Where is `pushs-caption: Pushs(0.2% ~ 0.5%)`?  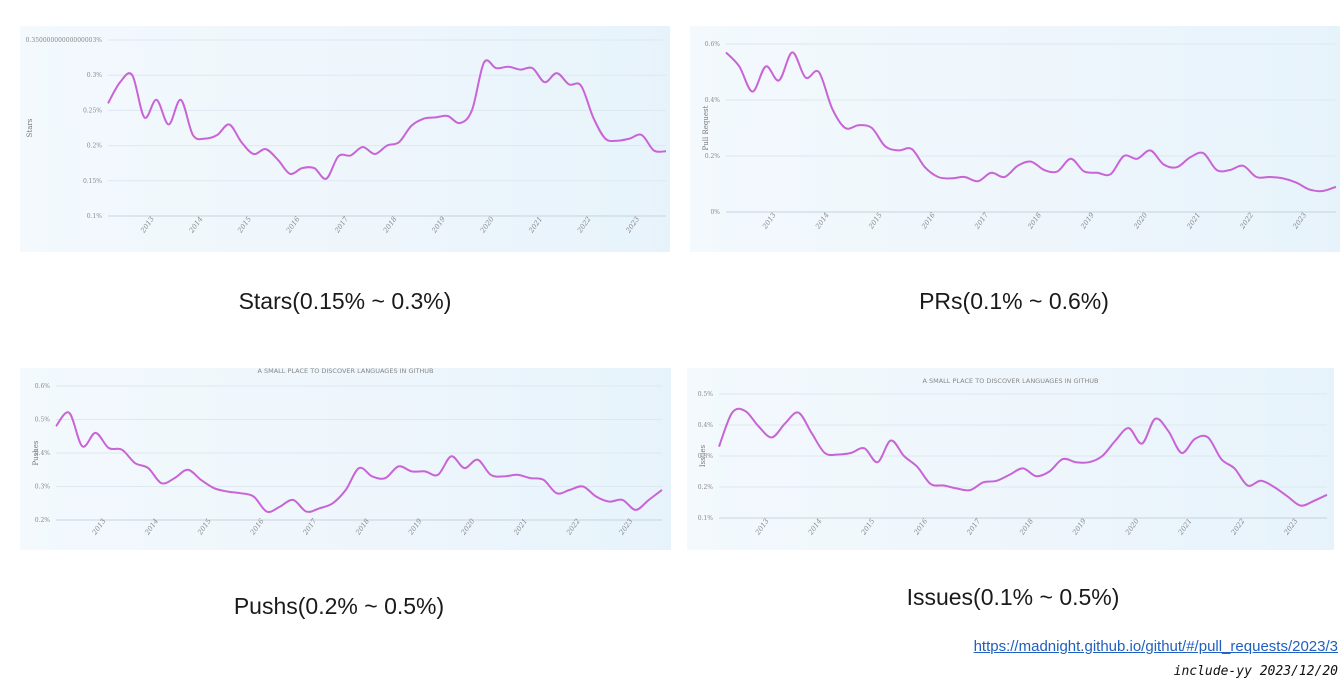 pushs-caption: Pushs(0.2% ~ 0.5%) is located at coordinates (339, 606).